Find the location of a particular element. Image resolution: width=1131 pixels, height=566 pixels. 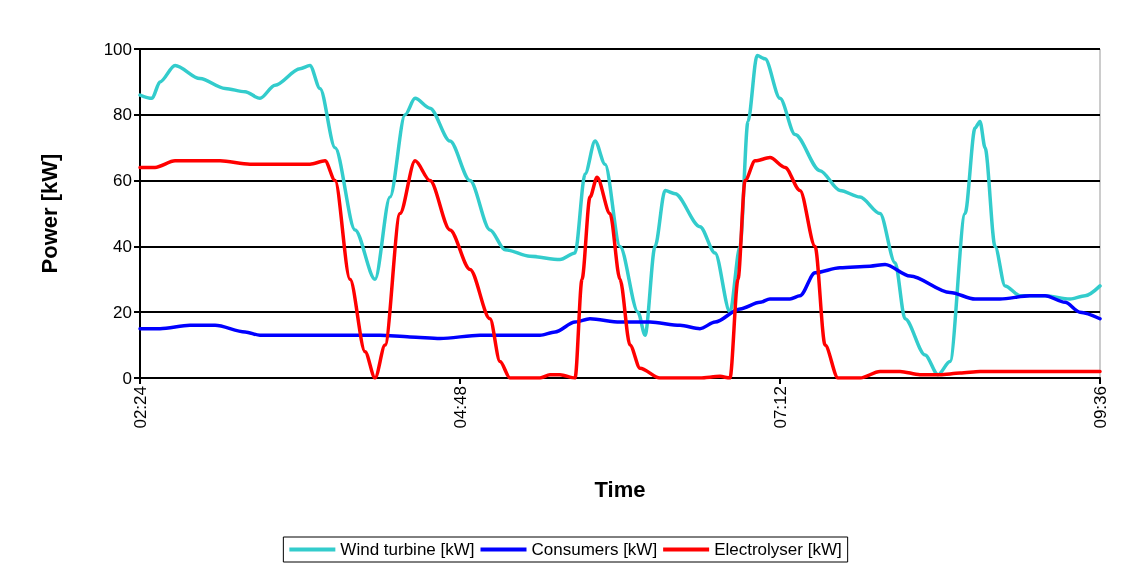

y-tick-label: 40 is located at coordinates (122, 246).